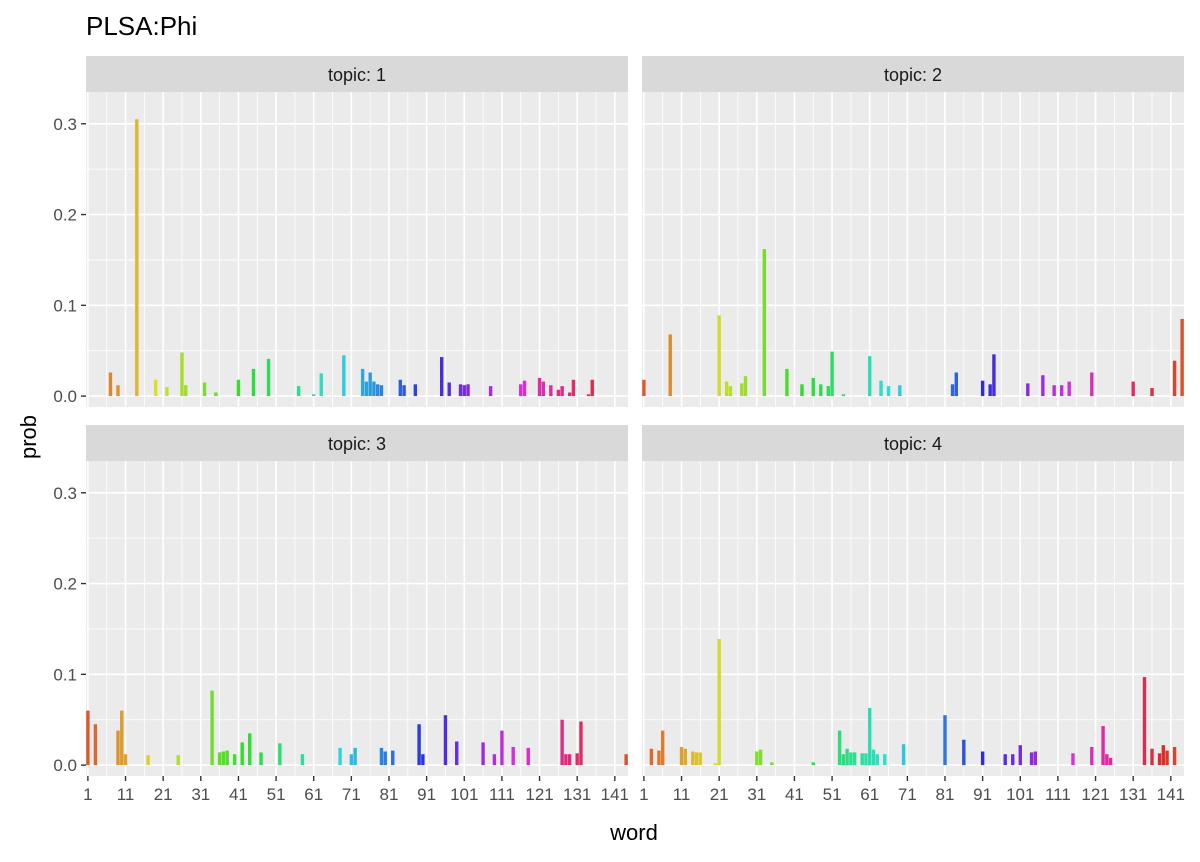 This screenshot has width=1200, height=862. Describe the element at coordinates (238, 794) in the screenshot. I see `x-tick-label: 41` at that location.